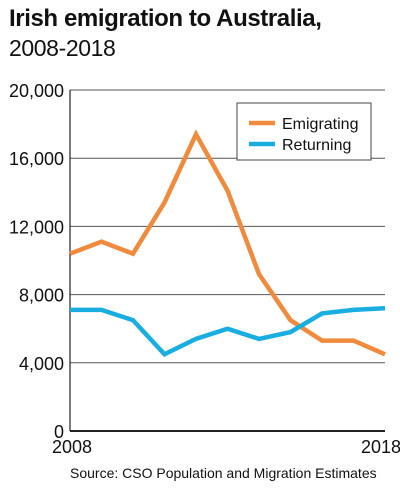 The width and height of the screenshot is (400, 488). I want to click on y-tick-label: 8,000, so click(41, 296).